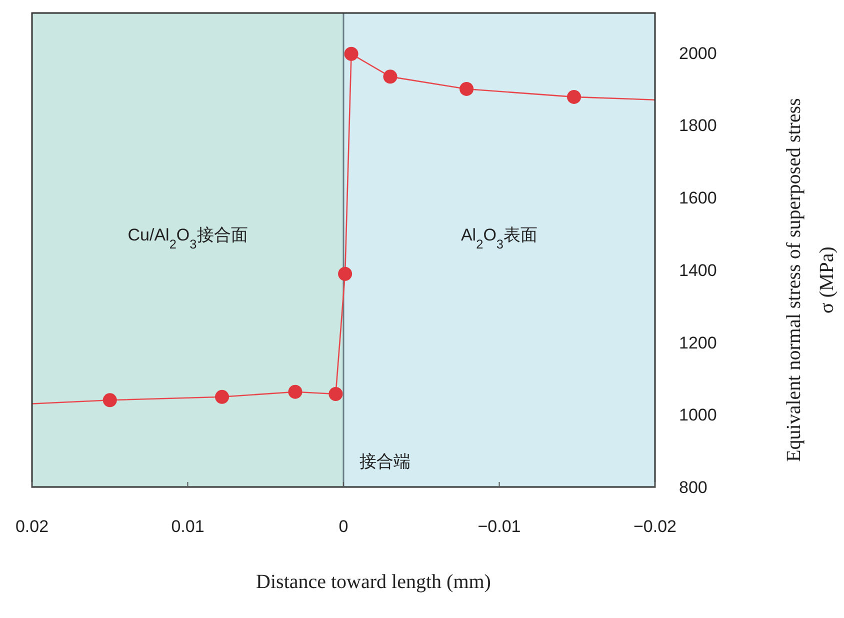  I want to click on y-tick-label: 1600, so click(698, 198).